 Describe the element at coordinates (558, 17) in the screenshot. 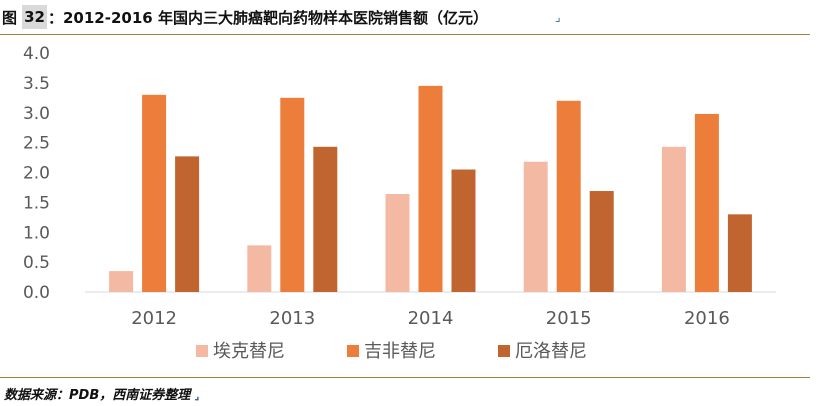

I see `title-corner-mark: ⌟` at that location.